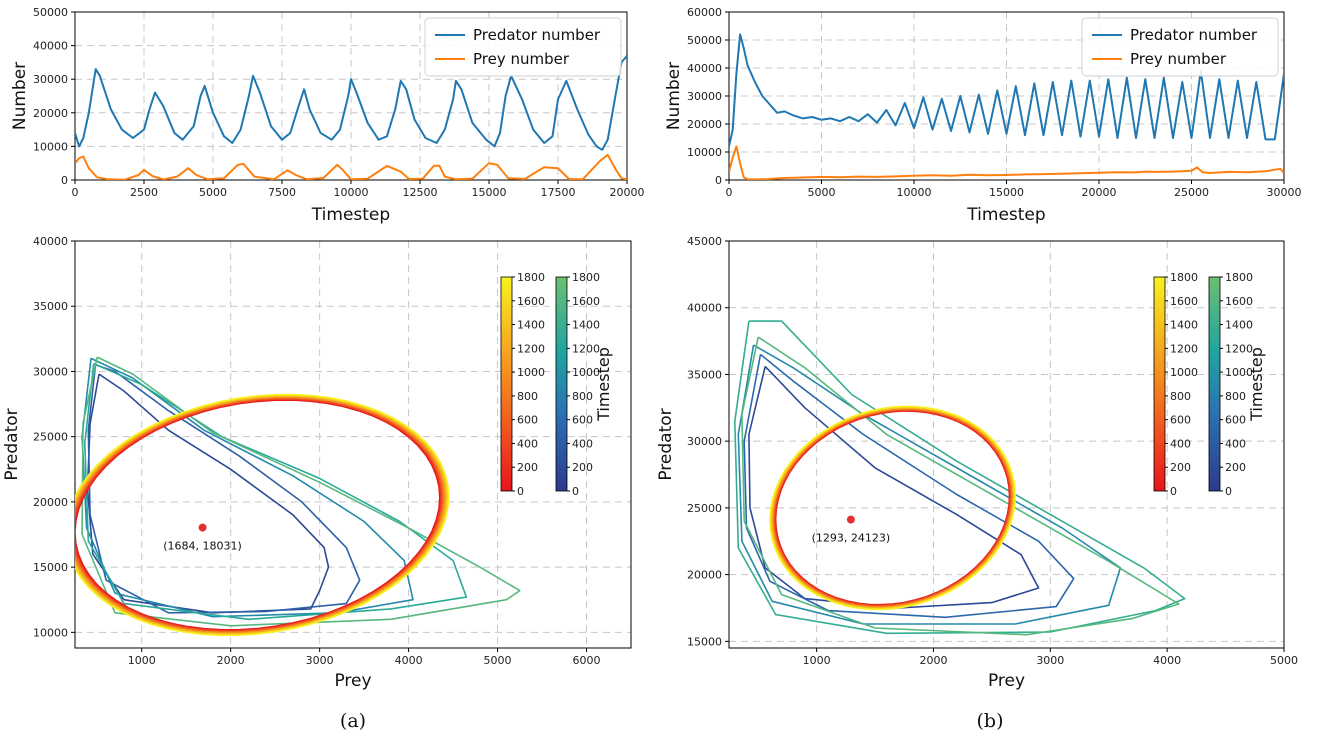 Image resolution: width=1321 pixels, height=740 pixels. What do you see at coordinates (561, 384) in the screenshot?
I see `colorbar-trajectory` at bounding box center [561, 384].